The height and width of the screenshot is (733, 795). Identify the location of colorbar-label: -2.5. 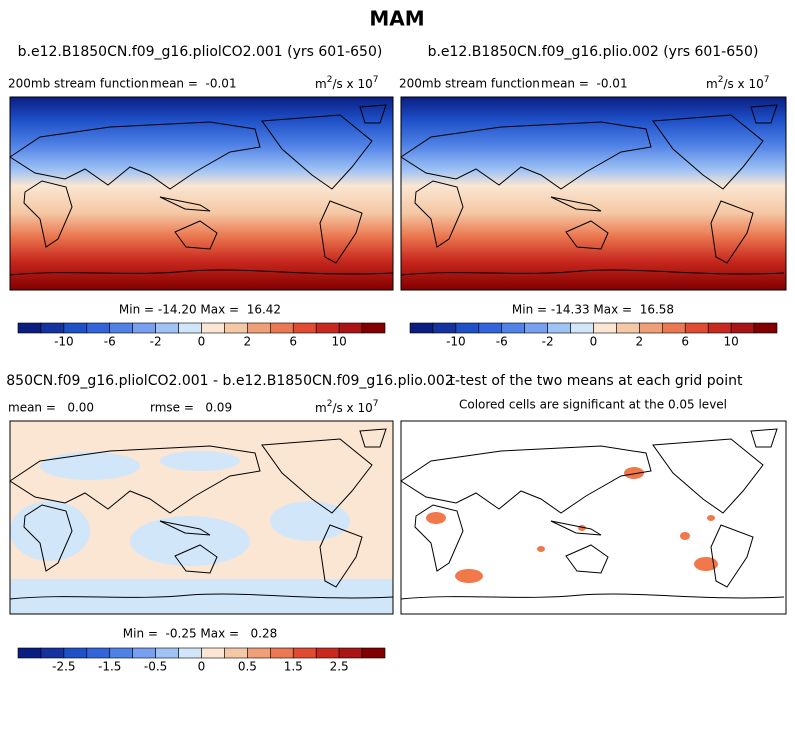
(63, 667).